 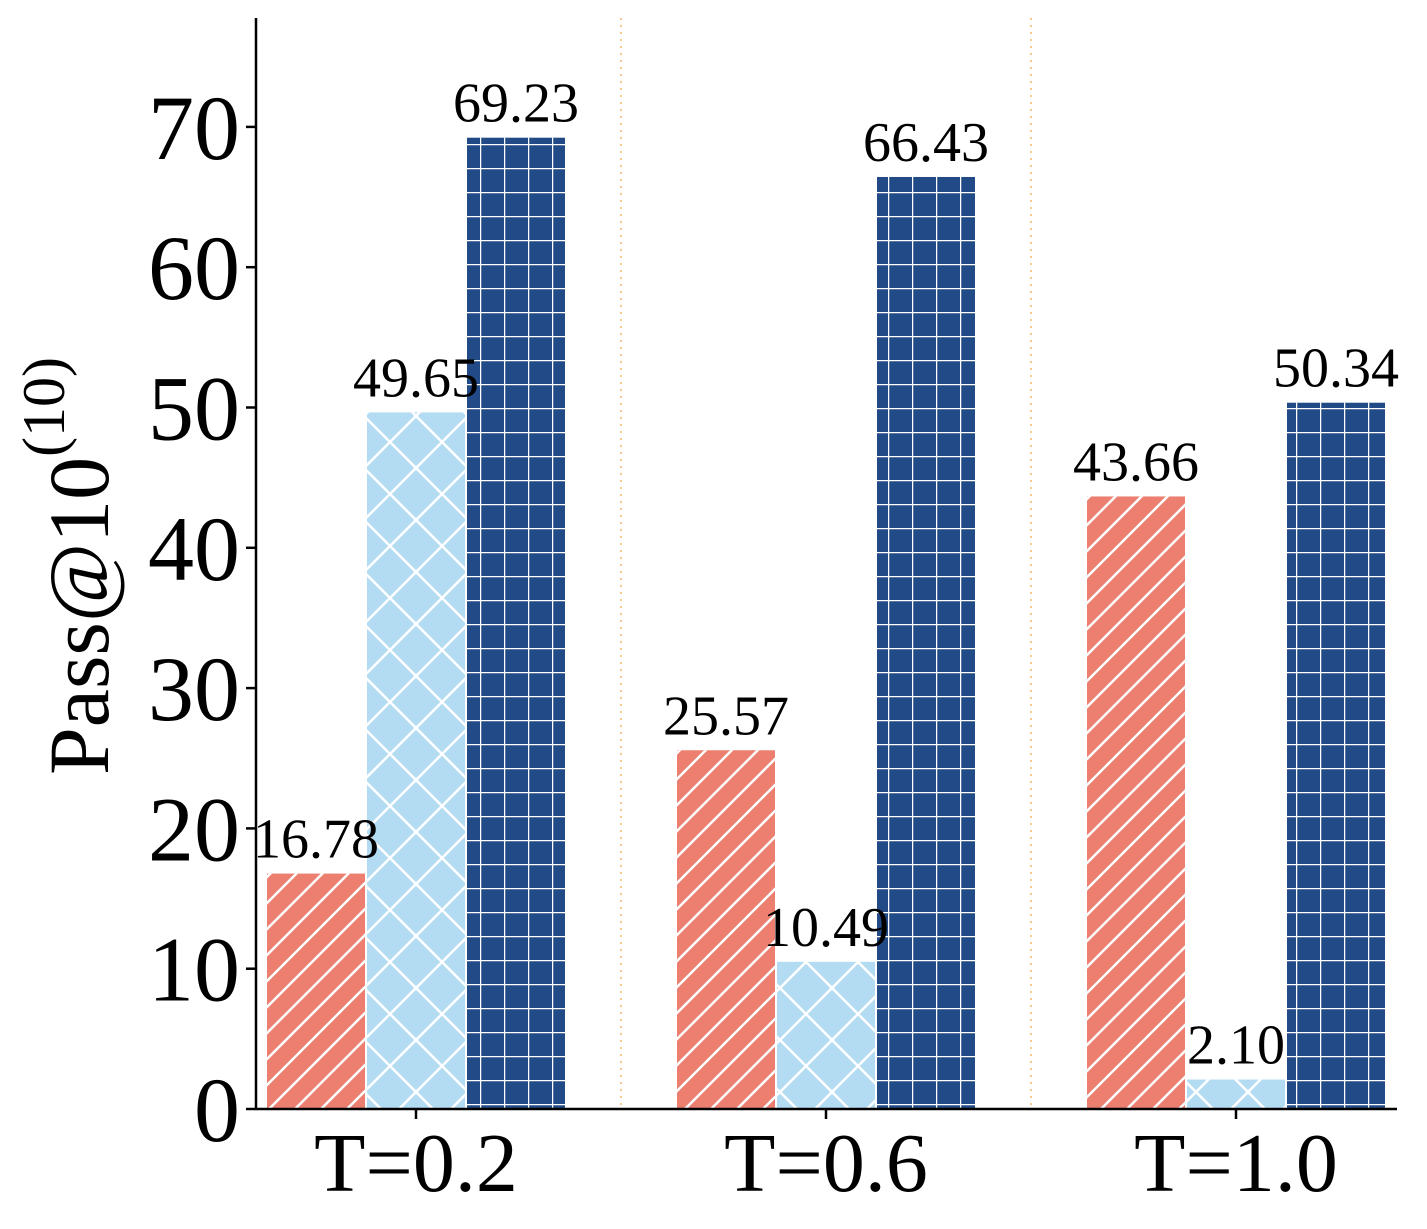 What do you see at coordinates (1236, 1163) in the screenshot?
I see `x-tick-label-T=1.0: T=1.0` at bounding box center [1236, 1163].